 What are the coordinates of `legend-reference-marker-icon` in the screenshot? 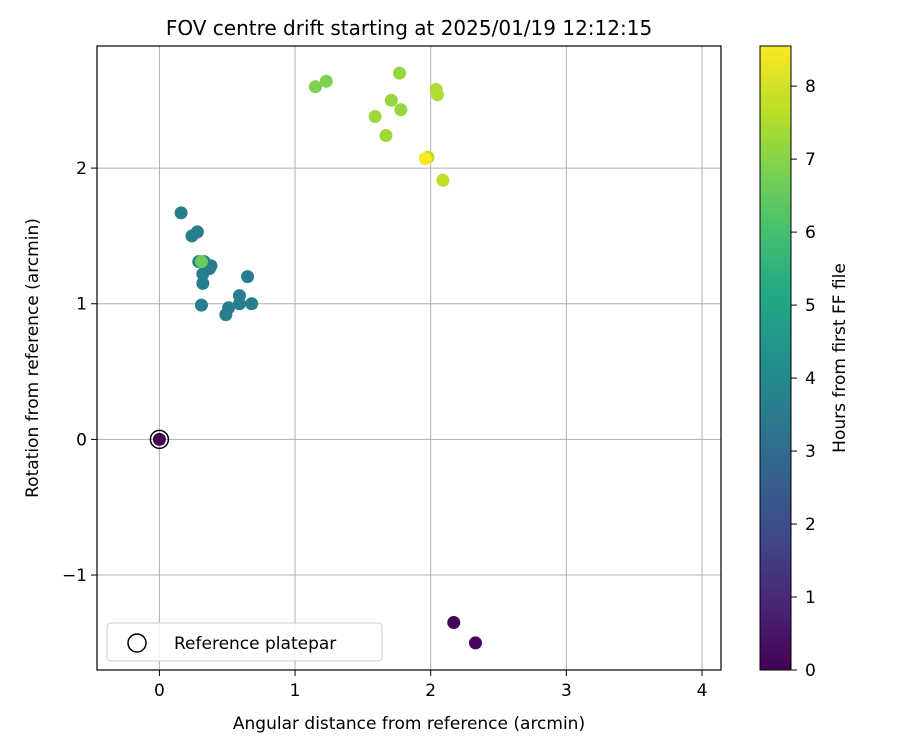 It's located at (137, 643).